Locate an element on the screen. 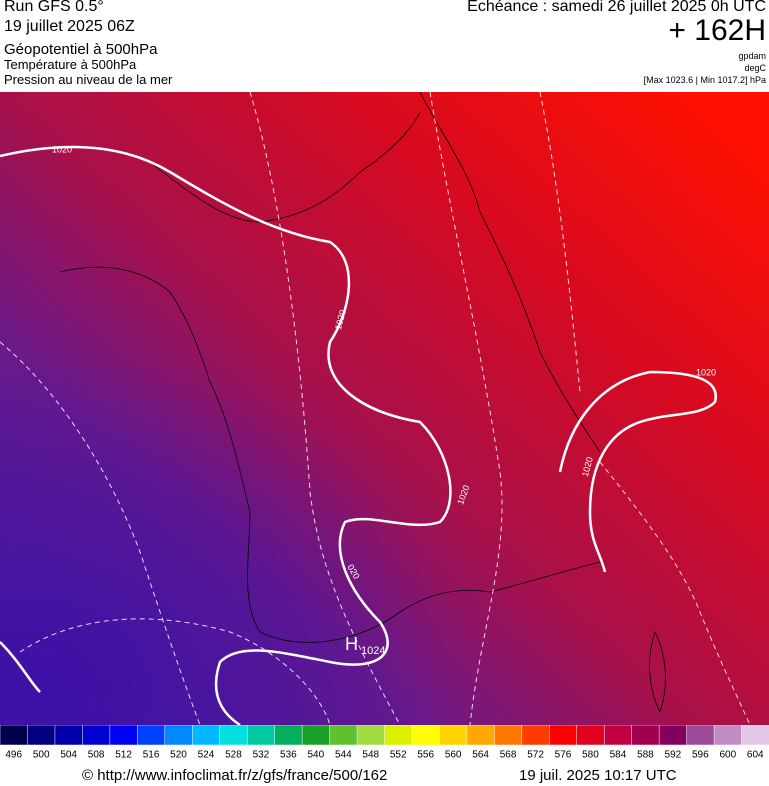  scale-label: 508 is located at coordinates (96, 755).